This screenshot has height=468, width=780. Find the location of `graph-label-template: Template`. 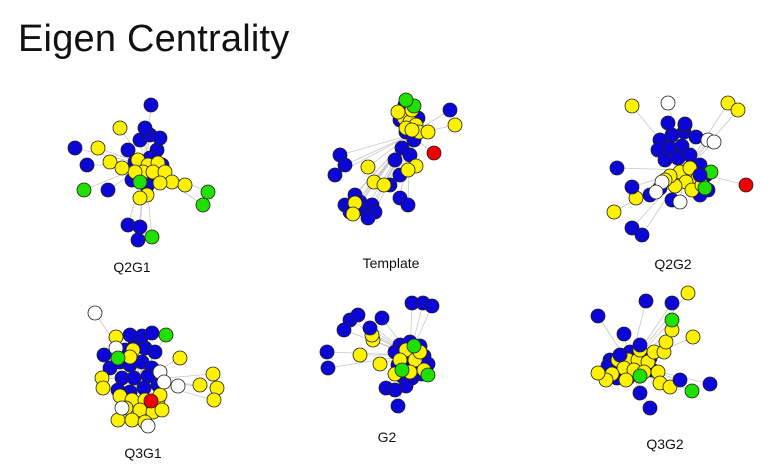

graph-label-template: Template is located at coordinates (391, 263).